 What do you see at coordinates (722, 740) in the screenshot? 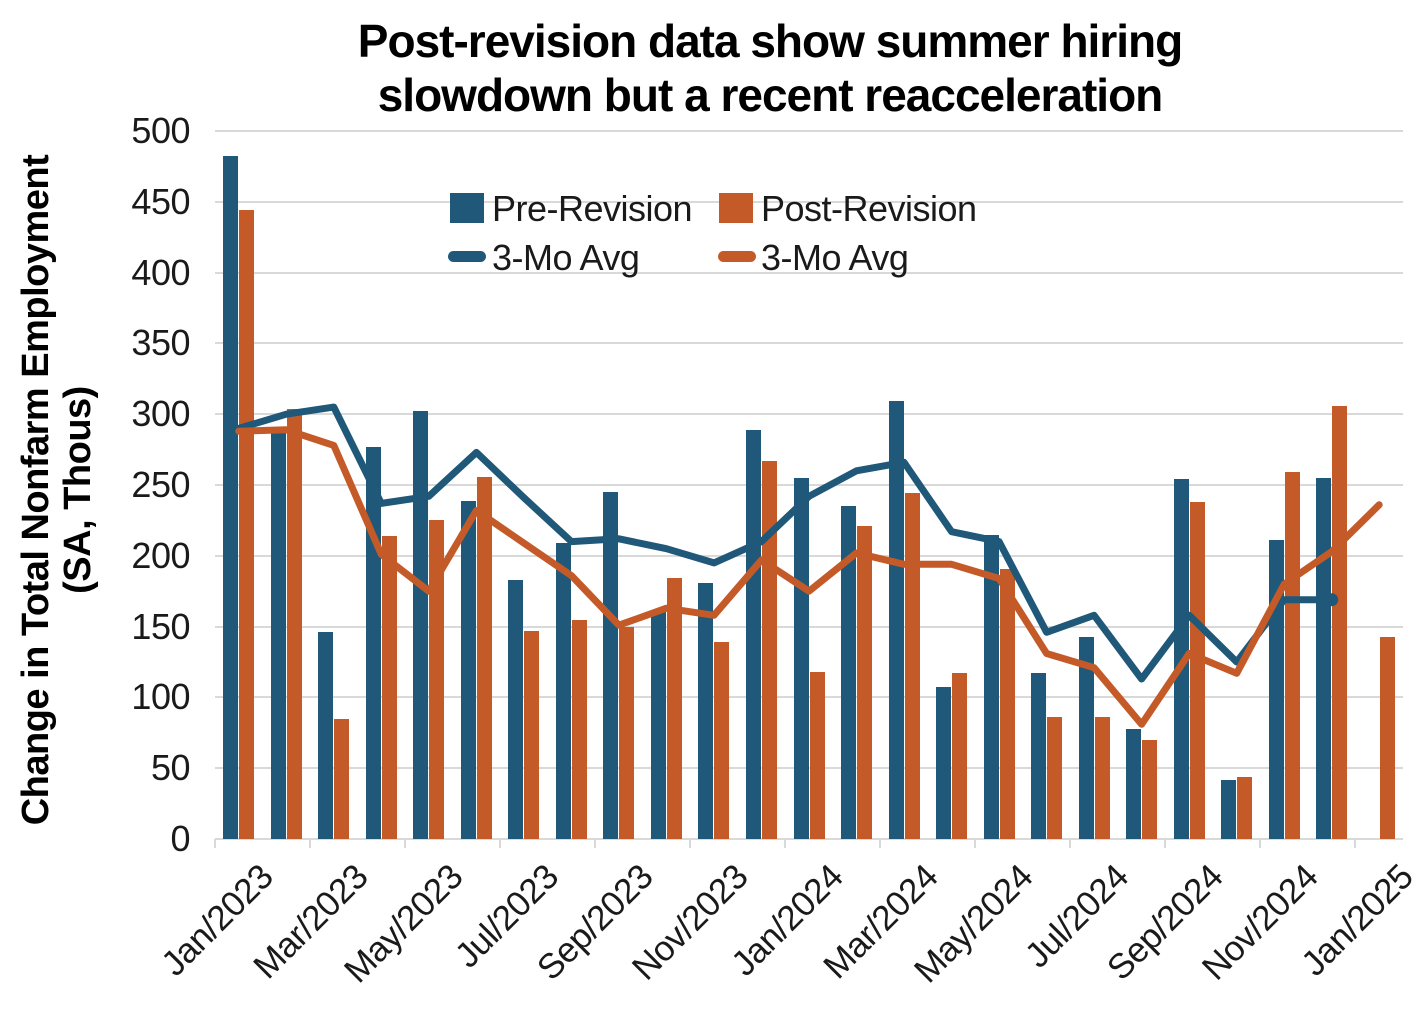
I see `bar-post-revision-Nov-2023` at bounding box center [722, 740].